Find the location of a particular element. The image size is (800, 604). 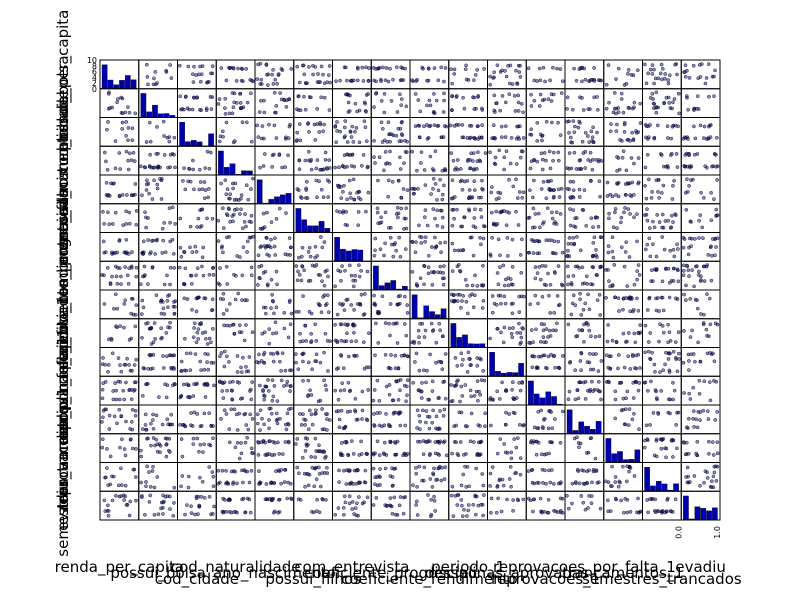

cell-possui_filhos-vs-possui_filhos is located at coordinates (313, 218).